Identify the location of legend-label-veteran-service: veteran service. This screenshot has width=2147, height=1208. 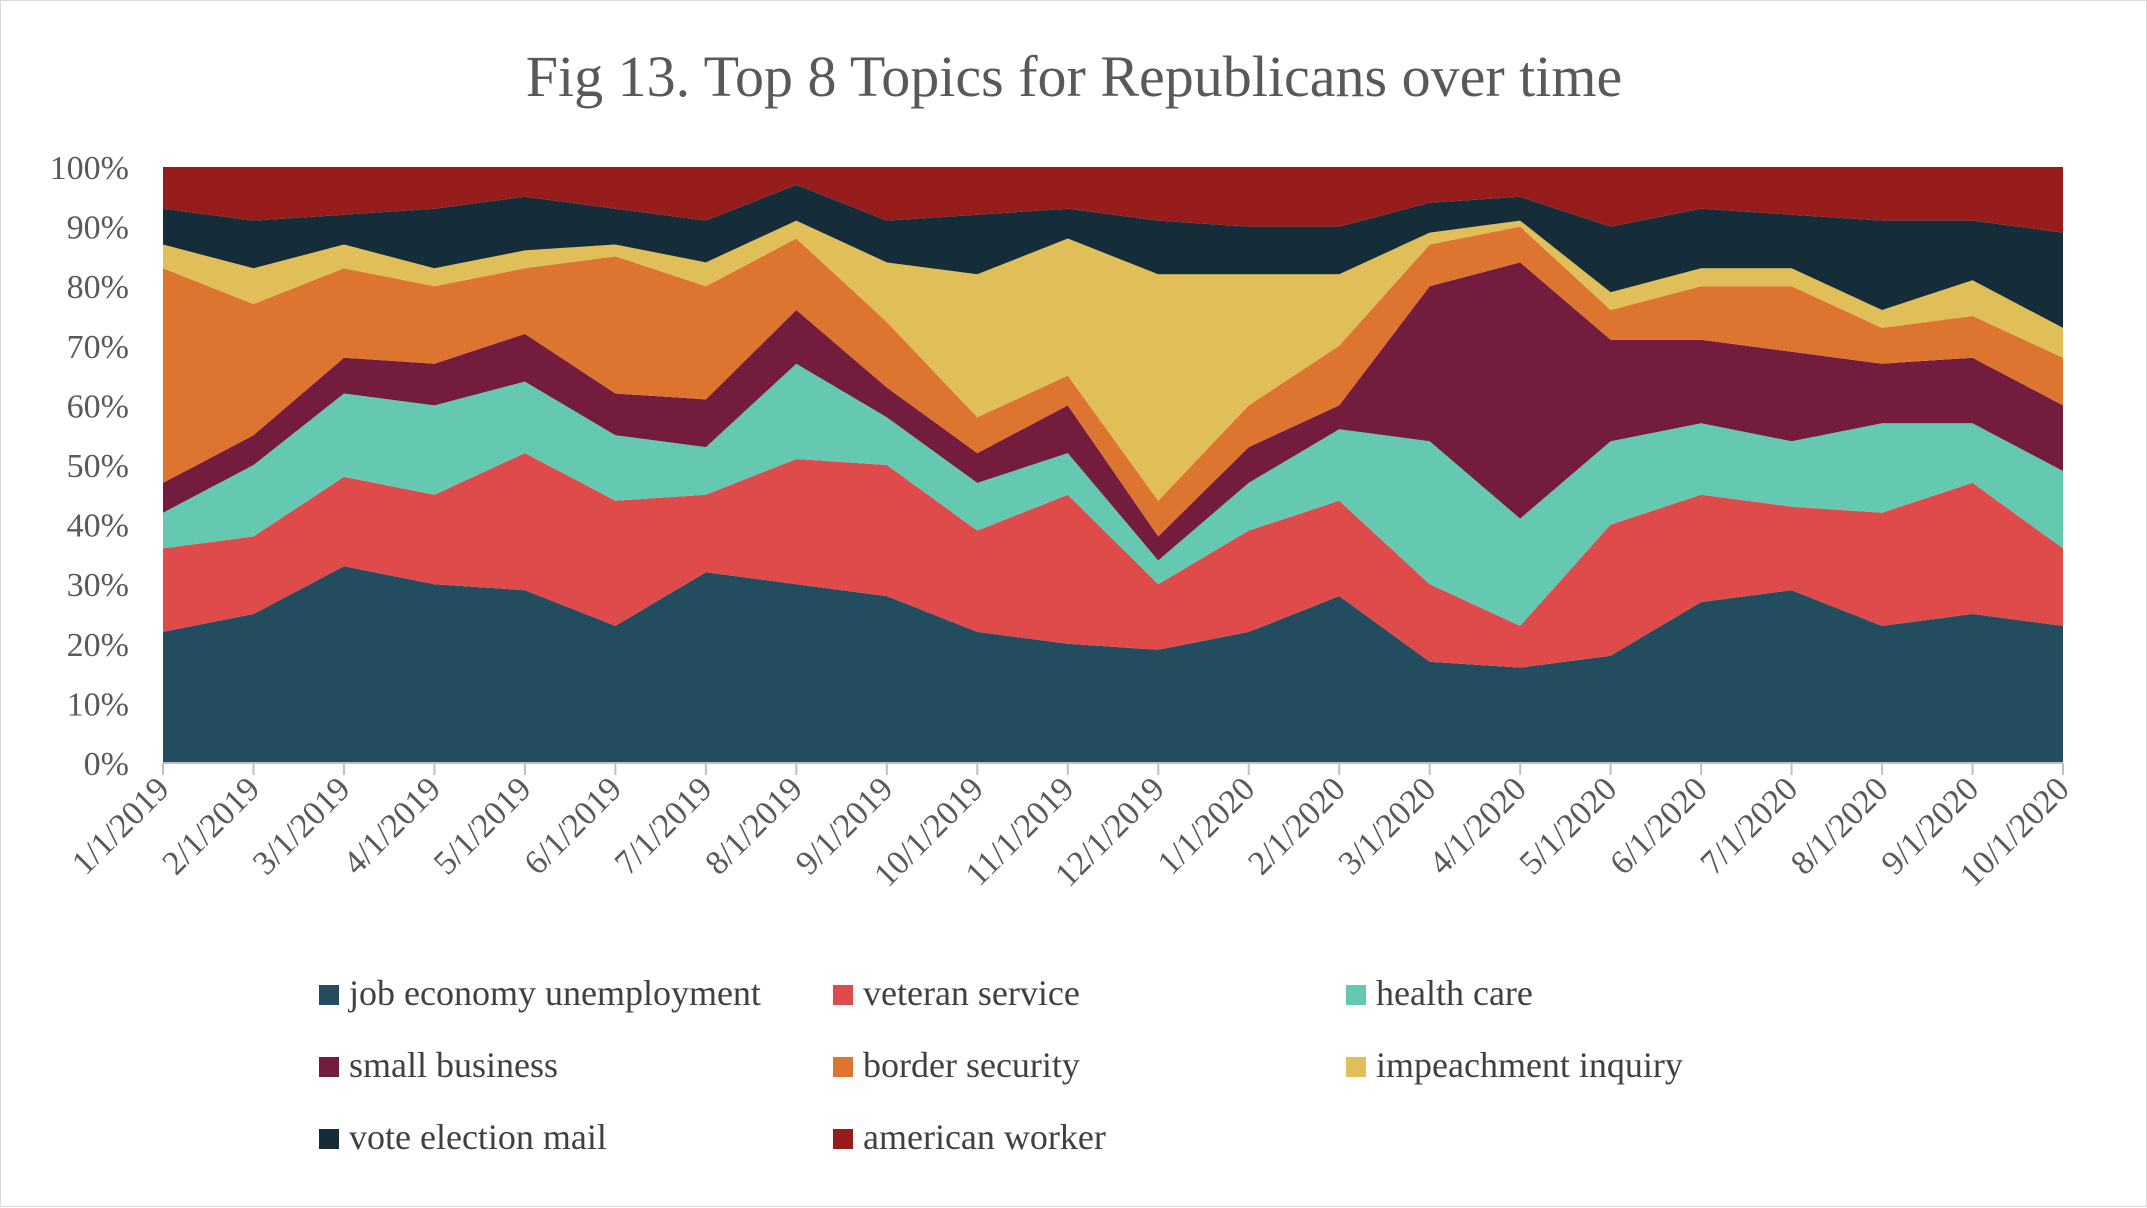
(971, 993).